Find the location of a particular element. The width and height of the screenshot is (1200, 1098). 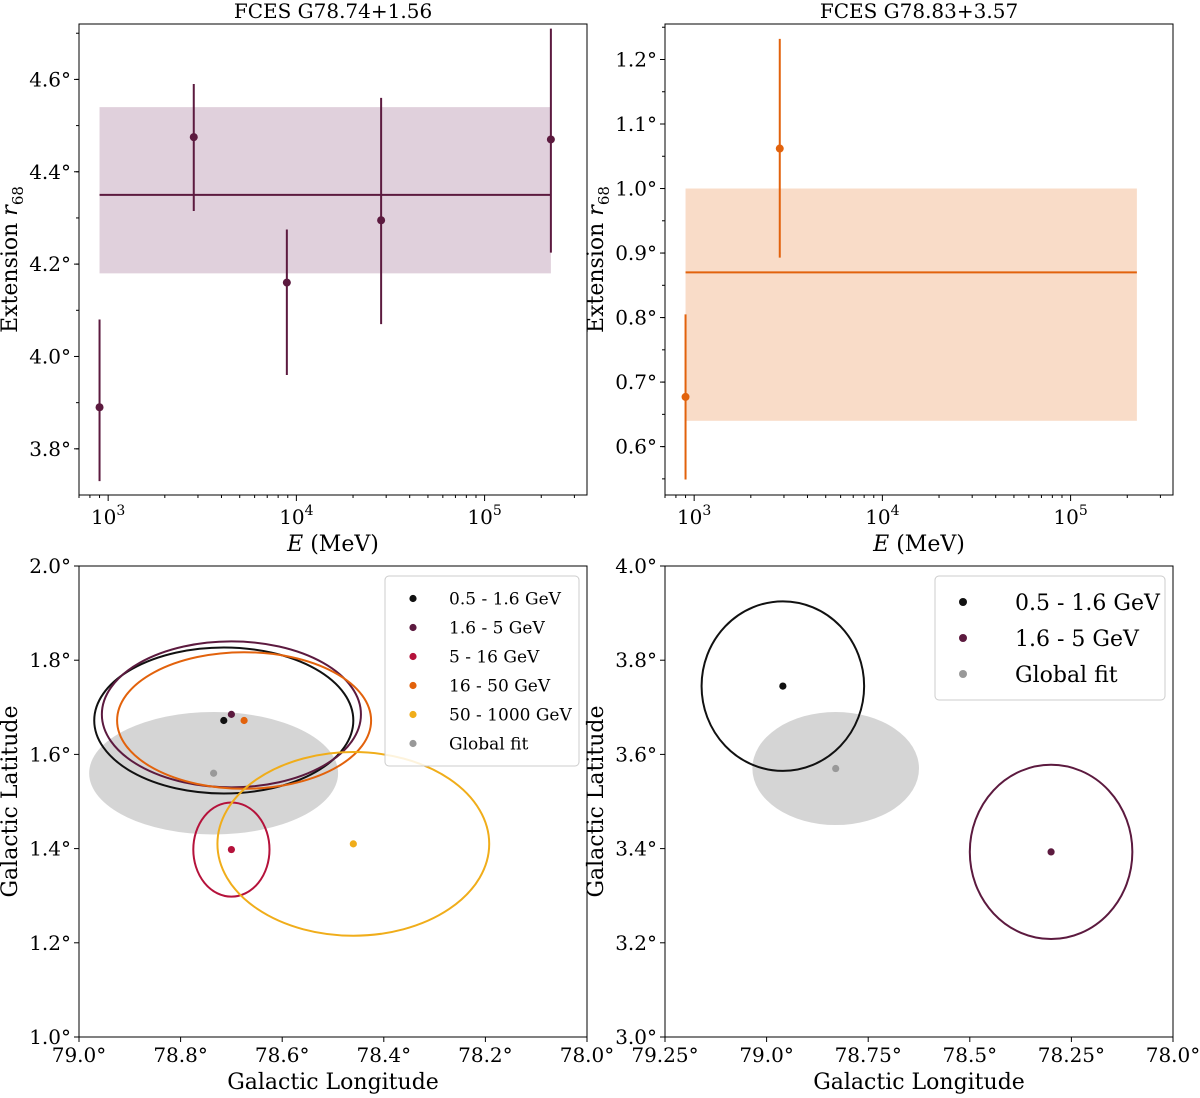

panel-title: FCES G78.83+3.57 is located at coordinates (919, 11).